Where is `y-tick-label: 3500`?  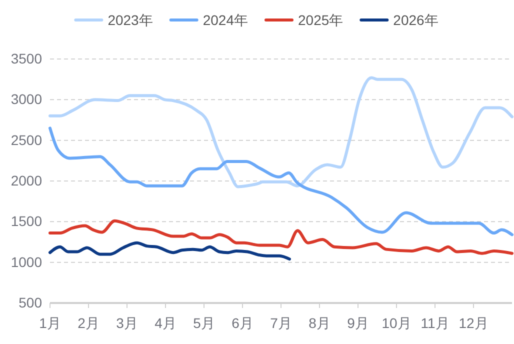
y-tick-label: 3500 is located at coordinates (26, 58).